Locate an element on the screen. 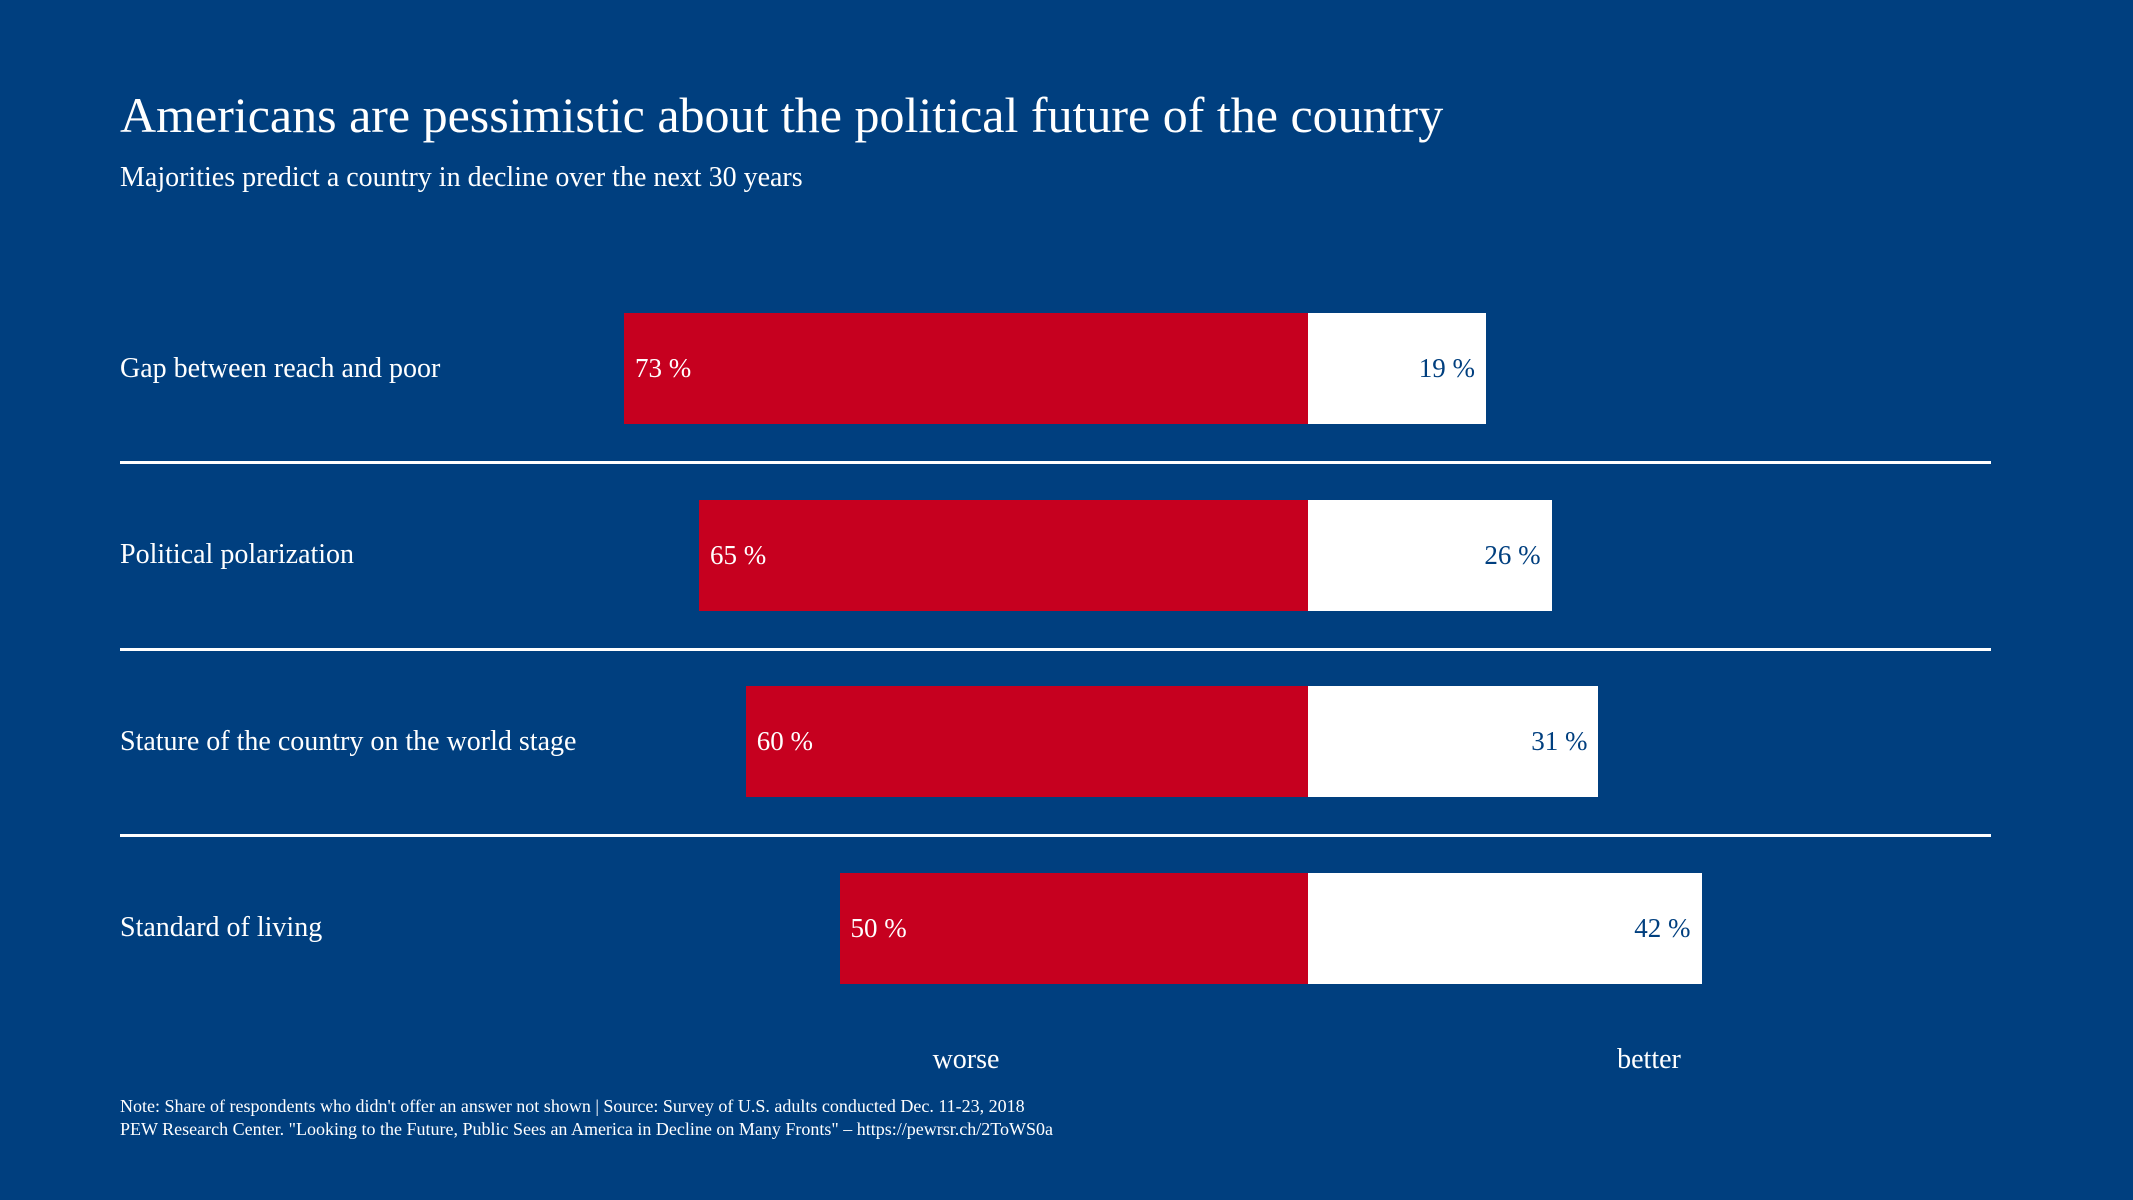  data-label-better: 26 % is located at coordinates (1512, 554).